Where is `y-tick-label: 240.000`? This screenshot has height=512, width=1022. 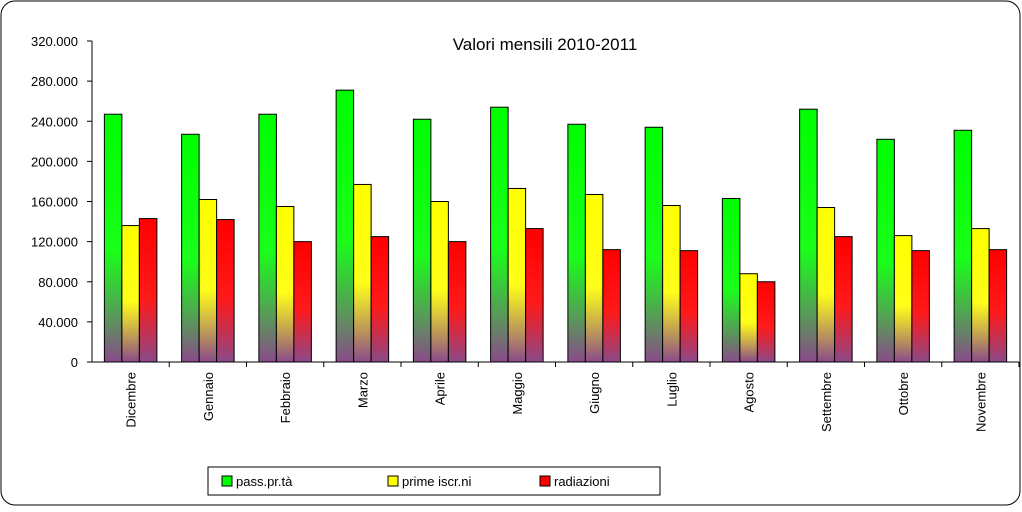
y-tick-label: 240.000 is located at coordinates (54, 121).